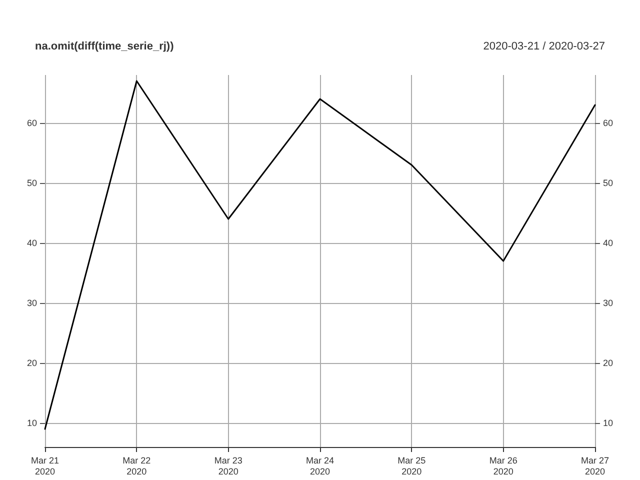  I want to click on y-tick-label: 50, so click(31, 183).